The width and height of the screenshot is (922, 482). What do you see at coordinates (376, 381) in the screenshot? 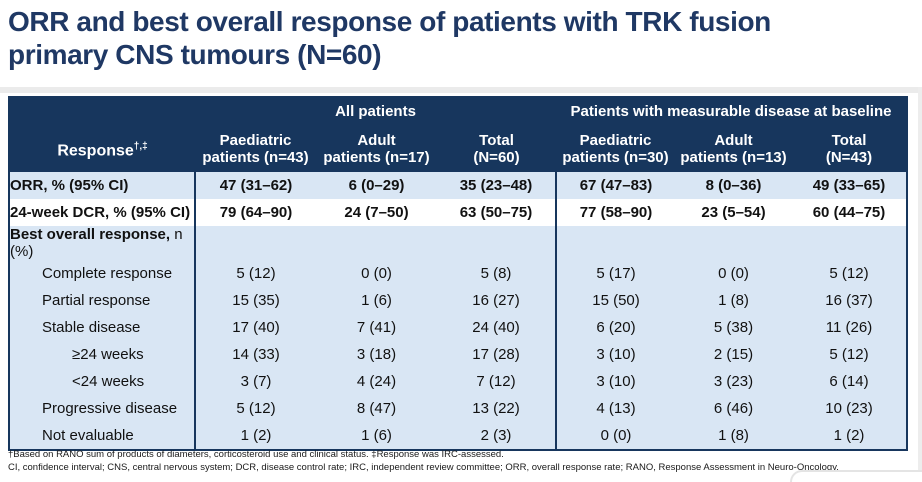
I see `value-cell: 4 (24)` at bounding box center [376, 381].